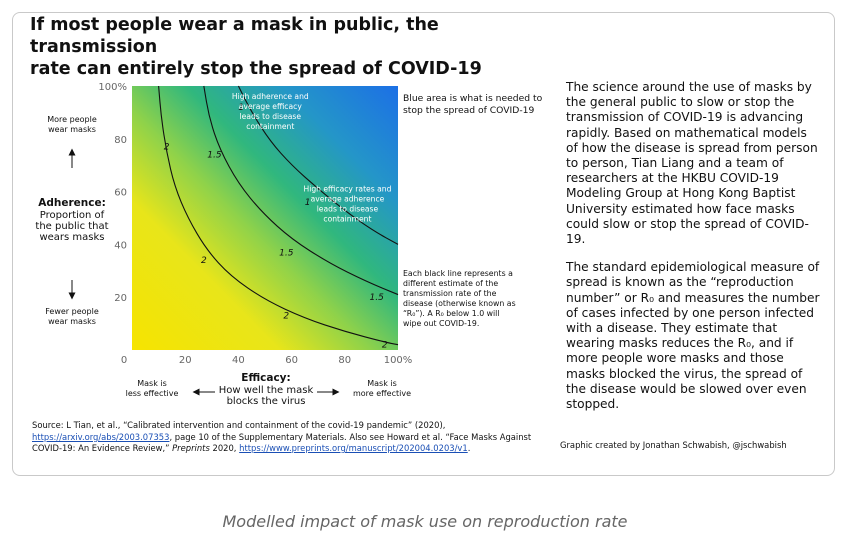 This screenshot has height=548, width=850. Describe the element at coordinates (458, 273) in the screenshot. I see `side-note-black-lines: Each black line represents a` at that location.